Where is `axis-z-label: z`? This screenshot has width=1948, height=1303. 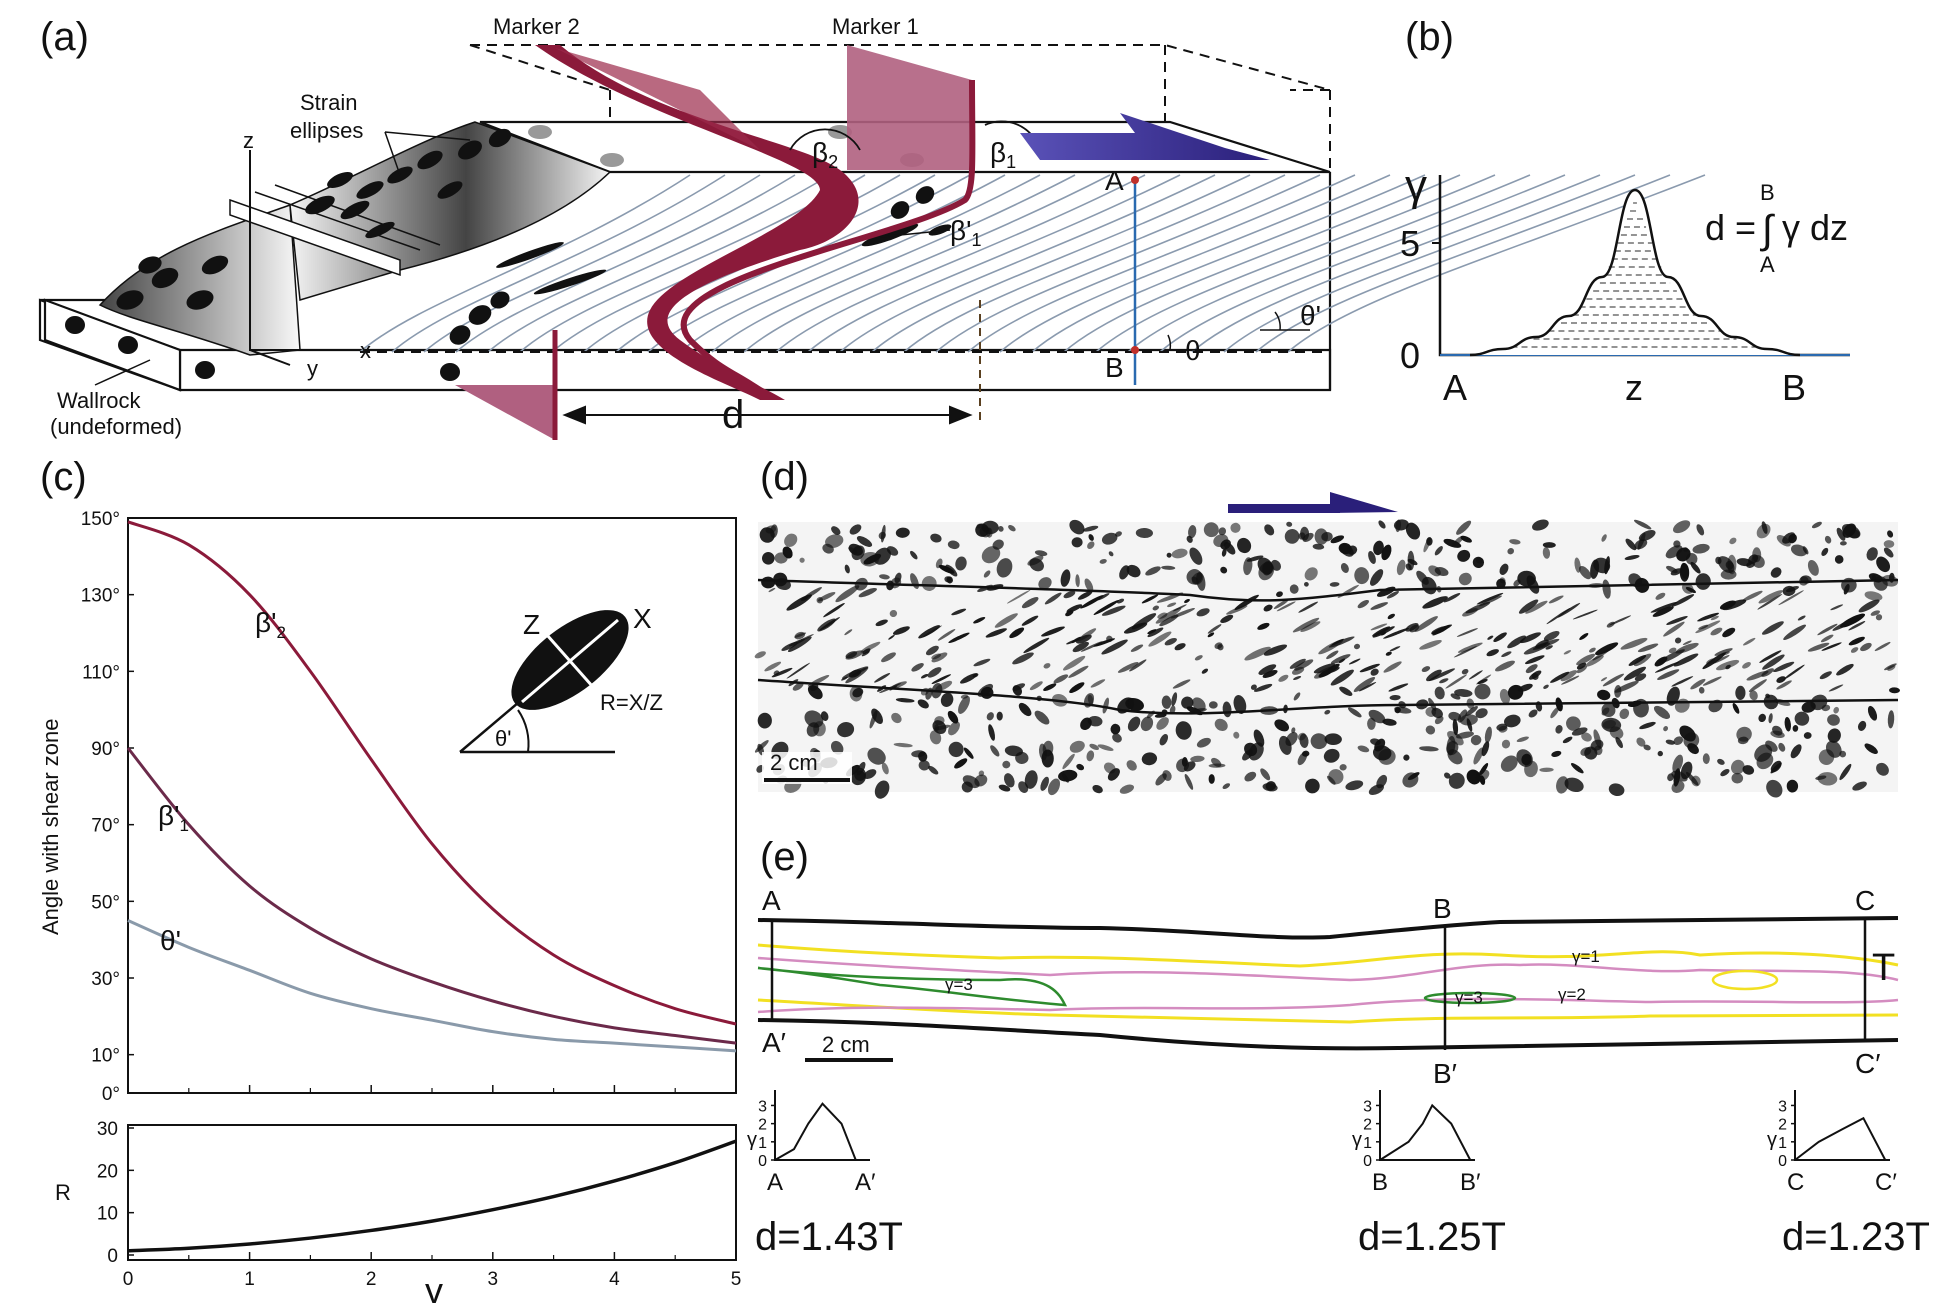
axis-z-label: z is located at coordinates (248, 140).